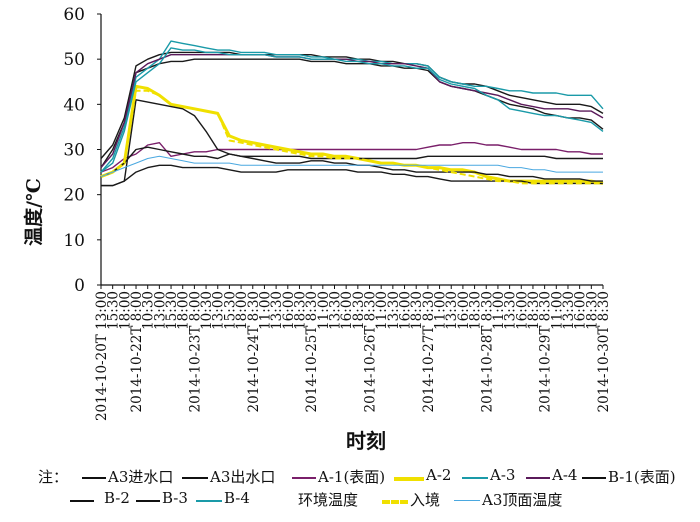 The image size is (700, 522). What do you see at coordinates (74, 15) in the screenshot?
I see `y-tick-label: 60` at bounding box center [74, 15].